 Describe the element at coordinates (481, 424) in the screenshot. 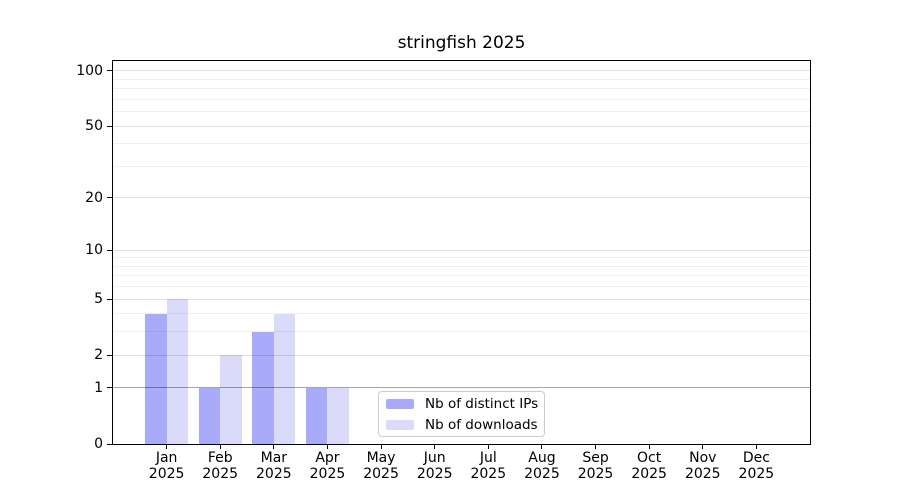

I see `legend-label-downloads: Nb of downloads` at that location.